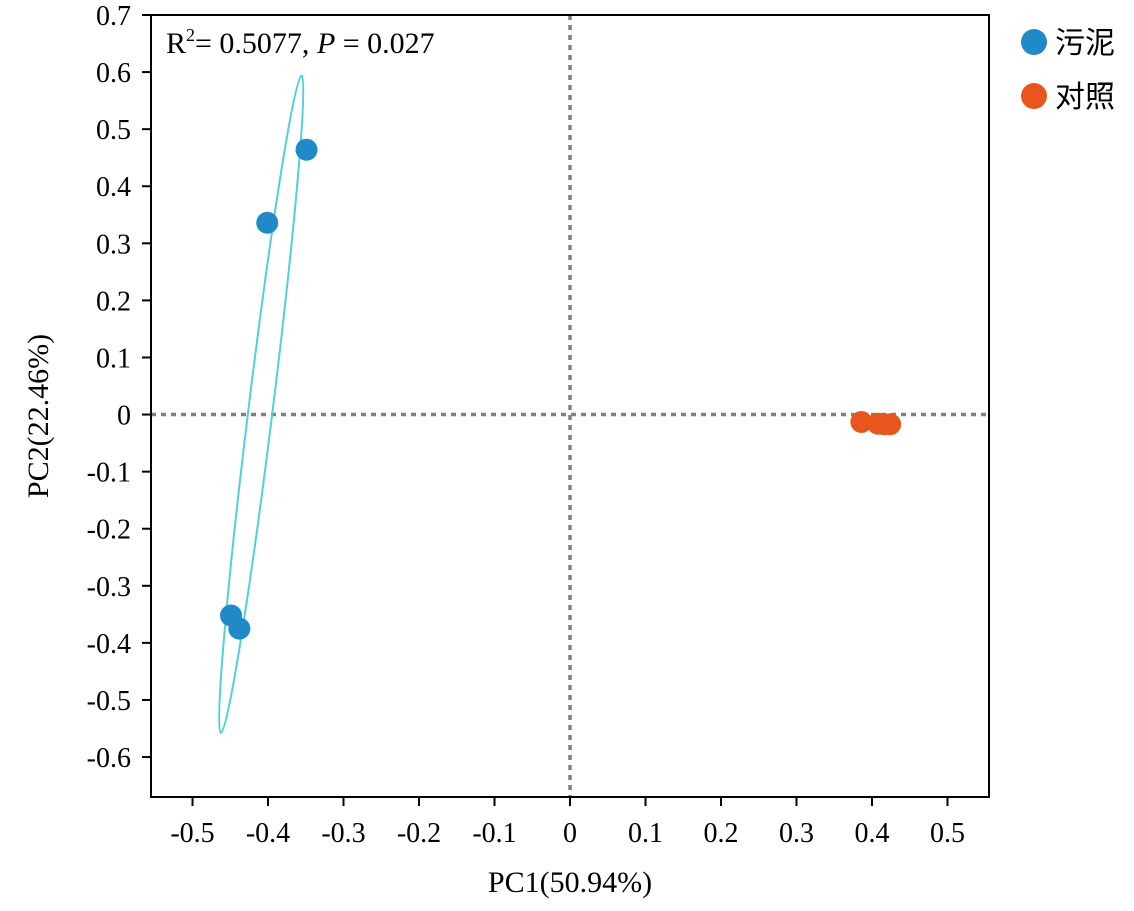 Image resolution: width=1134 pixels, height=911 pixels. I want to click on y-tick-label-11: -0.4, so click(109, 644).